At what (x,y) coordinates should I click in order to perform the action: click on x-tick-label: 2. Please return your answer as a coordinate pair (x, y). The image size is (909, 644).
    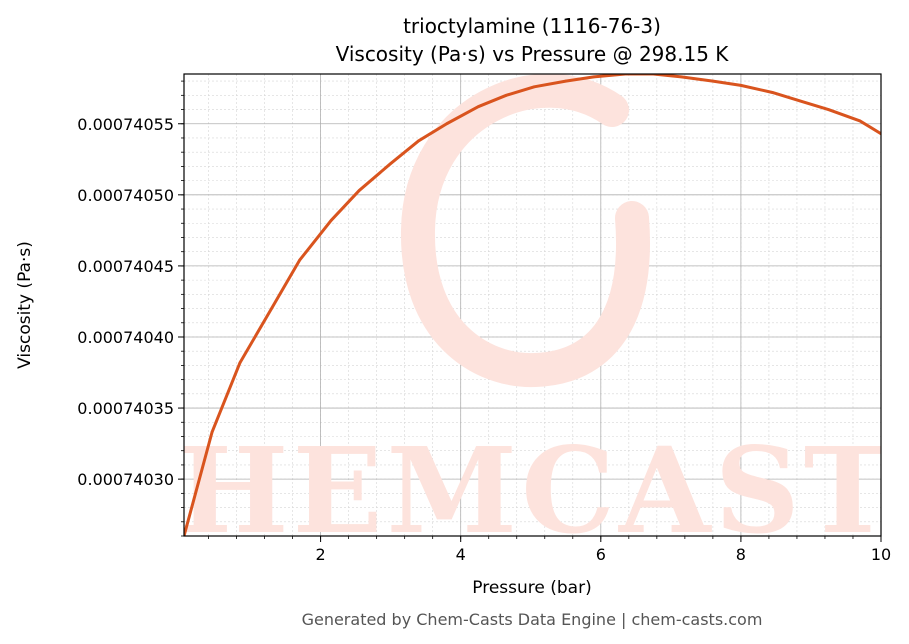
    Looking at the image, I should click on (321, 554).